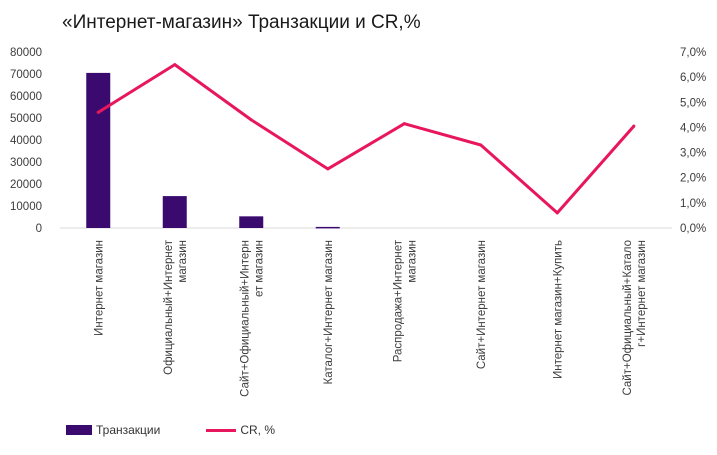 This screenshot has height=455, width=717. Describe the element at coordinates (26, 119) in the screenshot. I see `left-tick-label: 50000` at that location.